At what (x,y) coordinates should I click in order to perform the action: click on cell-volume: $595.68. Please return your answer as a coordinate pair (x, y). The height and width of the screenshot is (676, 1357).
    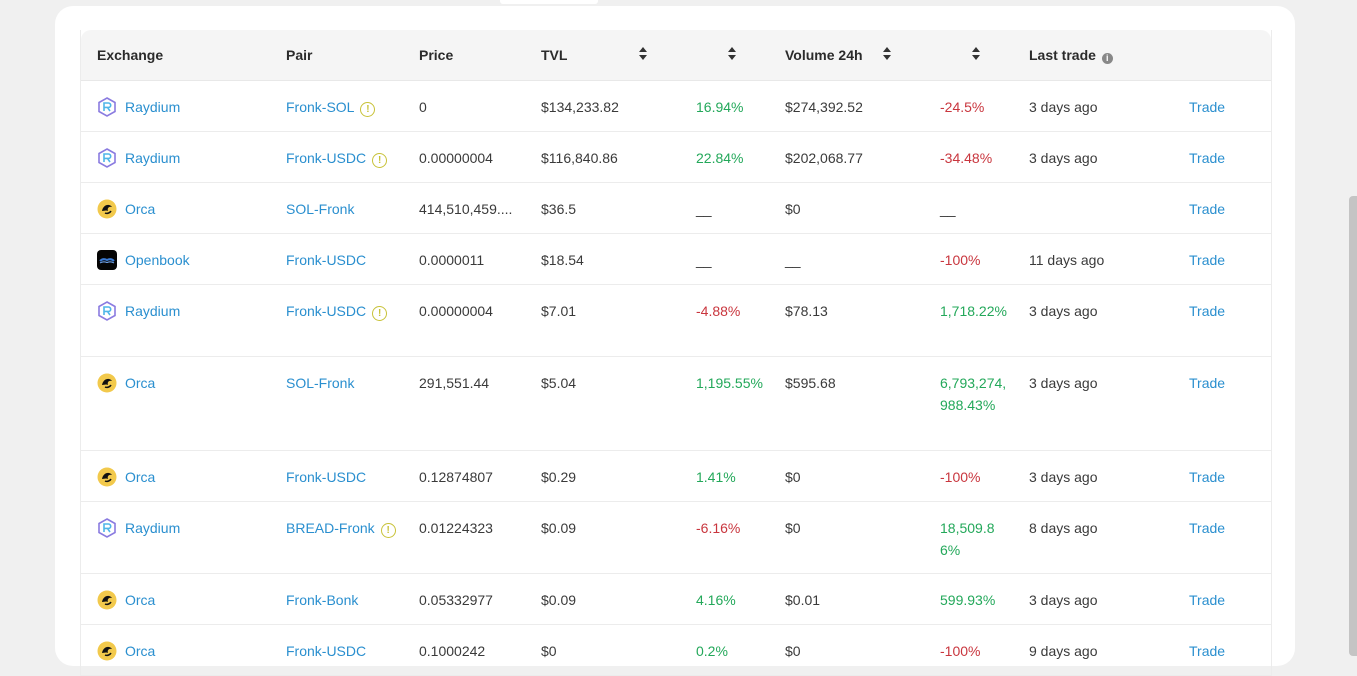
    Looking at the image, I should click on (846, 404).